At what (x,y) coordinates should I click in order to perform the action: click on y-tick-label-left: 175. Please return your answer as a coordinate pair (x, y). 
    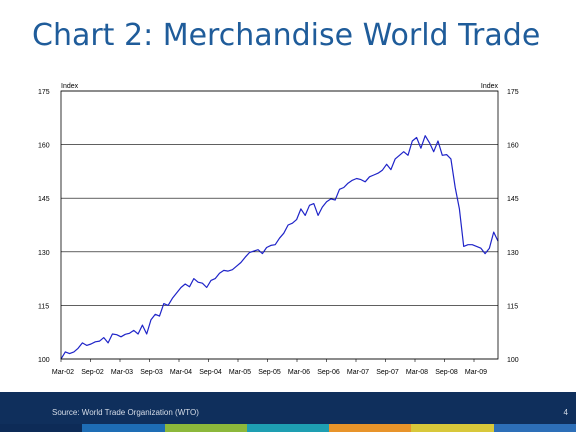
    Looking at the image, I should click on (44, 92).